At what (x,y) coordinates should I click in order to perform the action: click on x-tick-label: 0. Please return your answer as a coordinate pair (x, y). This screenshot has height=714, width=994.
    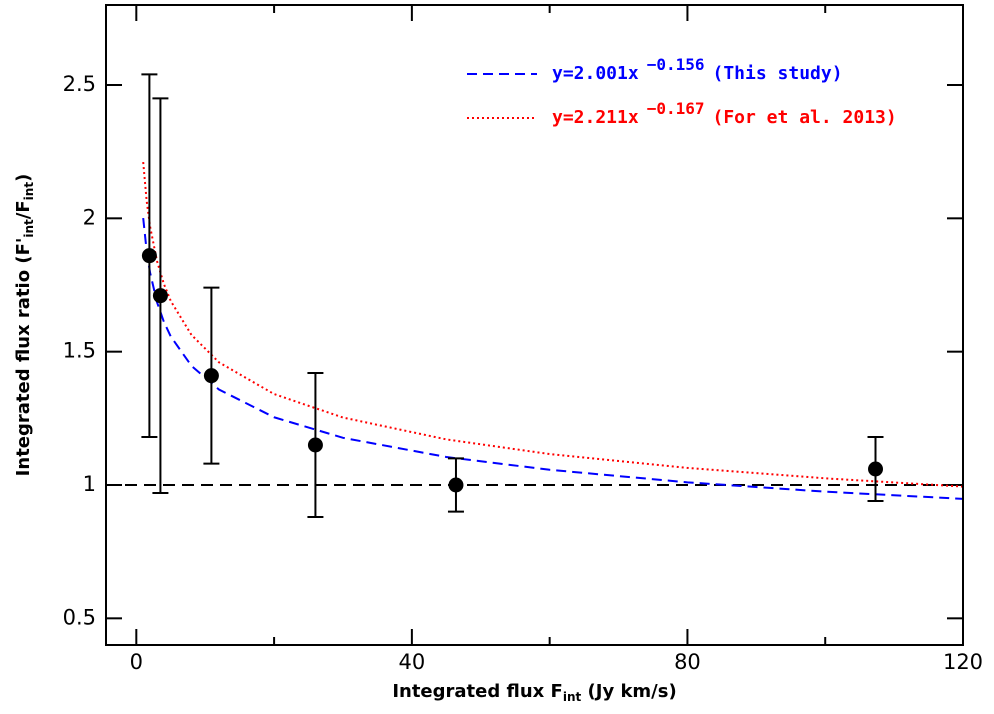
    Looking at the image, I should click on (136, 662).